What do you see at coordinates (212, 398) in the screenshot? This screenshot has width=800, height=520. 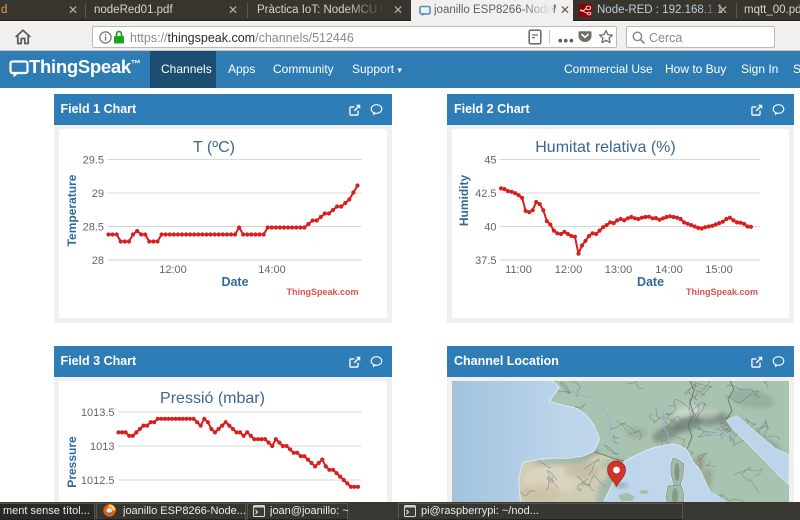 I see `svg-text: Pressió (mbar)` at bounding box center [212, 398].